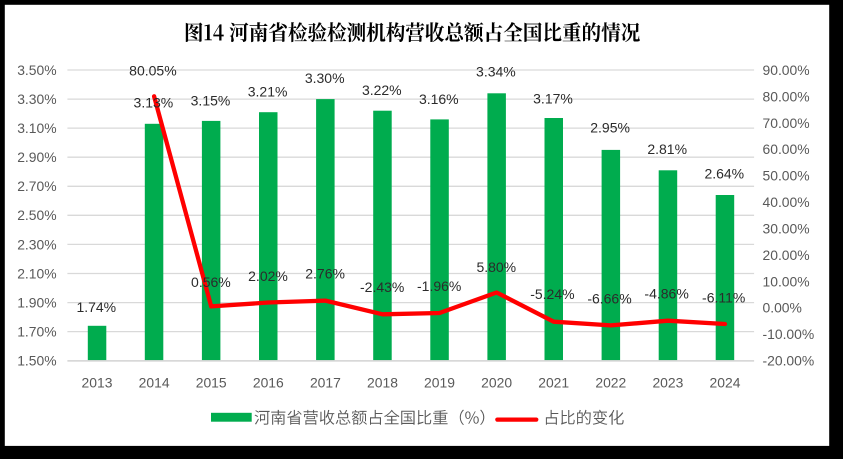 This screenshot has height=459, width=843. Describe the element at coordinates (36, 361) in the screenshot. I see `svg-text: 1.50%` at that location.